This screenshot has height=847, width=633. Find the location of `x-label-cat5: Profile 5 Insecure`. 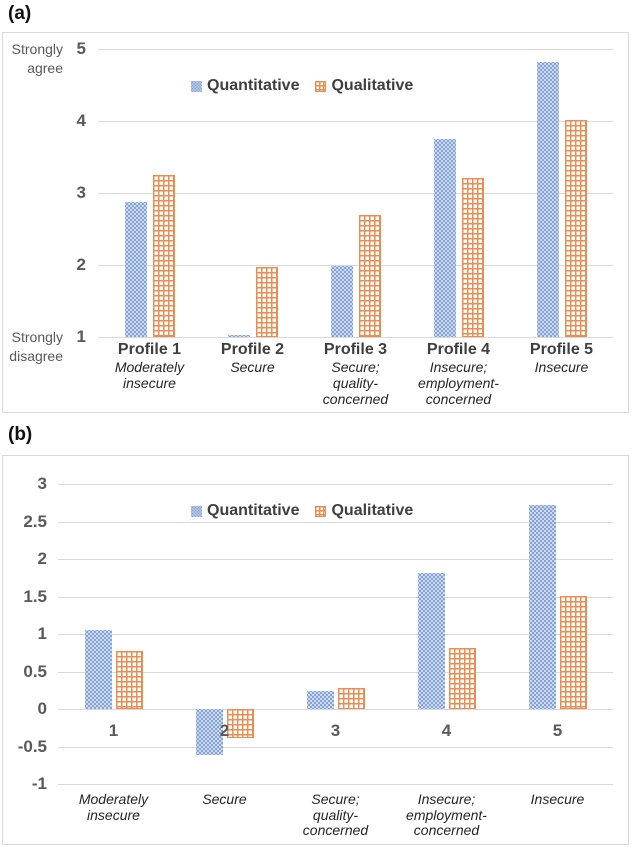

x-label-cat5: Profile 5 Insecure is located at coordinates (562, 358).